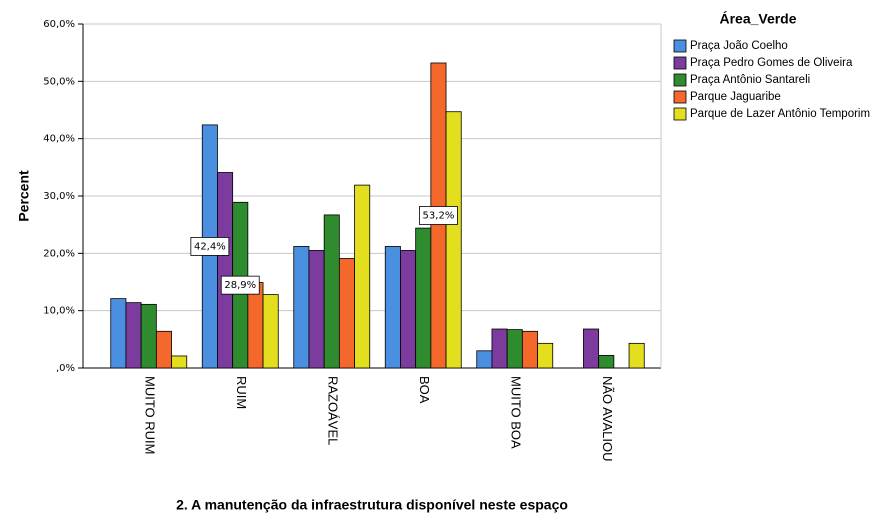  I want to click on y-tick-label: 60,0%, so click(59, 24).